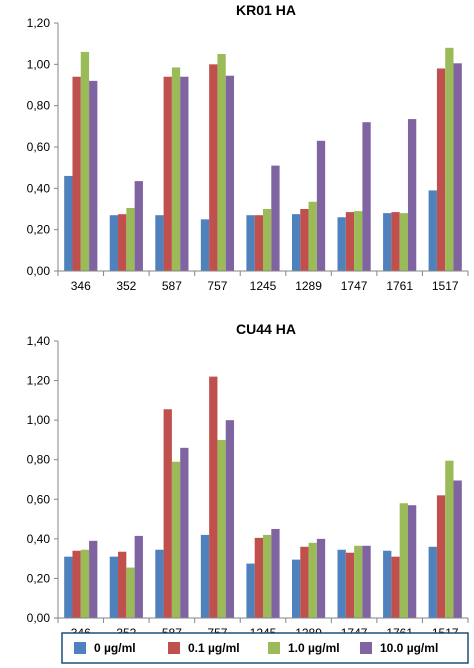 This screenshot has width=474, height=668. What do you see at coordinates (266, 10) in the screenshot?
I see `chart-title: KR01 HA` at bounding box center [266, 10].